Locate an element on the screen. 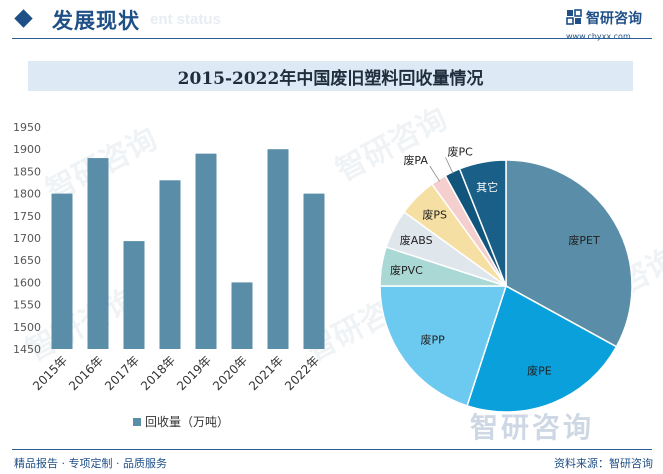  y-tick-label: 1650 is located at coordinates (27, 260).